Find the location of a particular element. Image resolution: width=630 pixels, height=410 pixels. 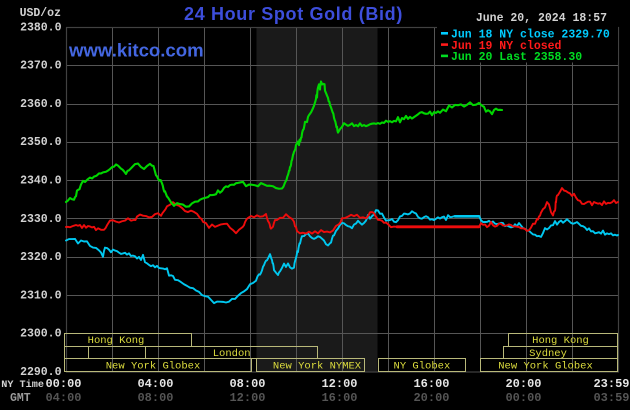

svg-text: Sydney is located at coordinates (548, 354).